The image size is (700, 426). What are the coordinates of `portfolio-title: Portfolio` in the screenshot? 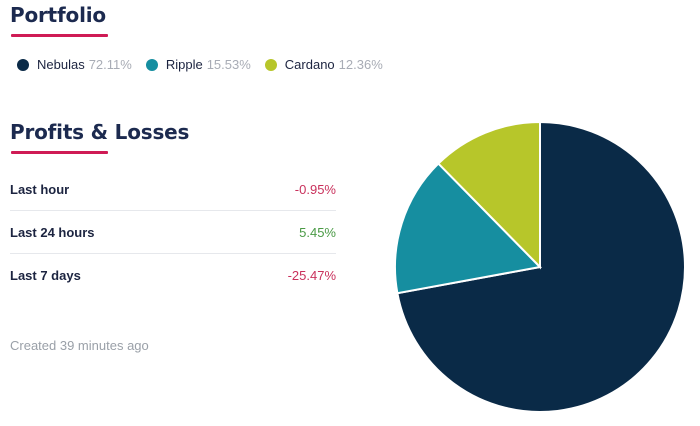 It's located at (58, 15).